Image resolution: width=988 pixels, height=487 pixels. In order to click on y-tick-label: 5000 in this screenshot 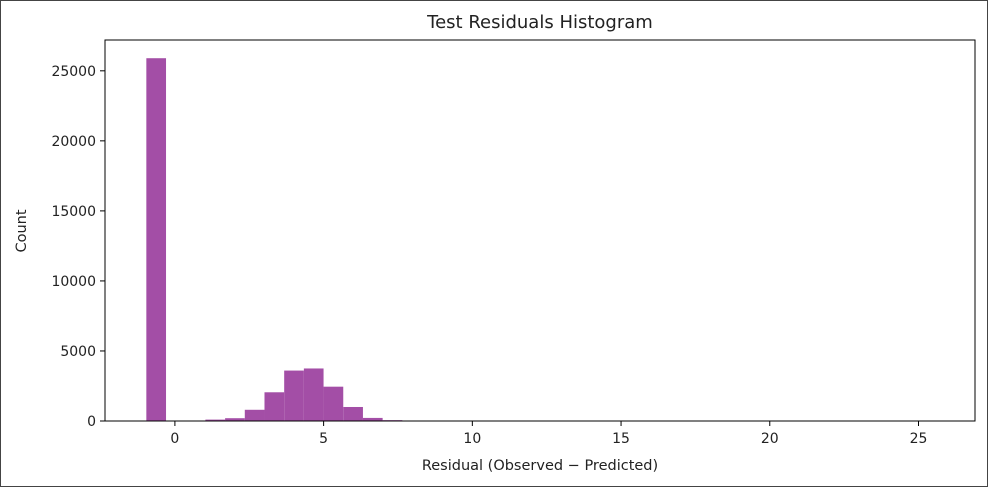, I will do `click(78, 352)`.